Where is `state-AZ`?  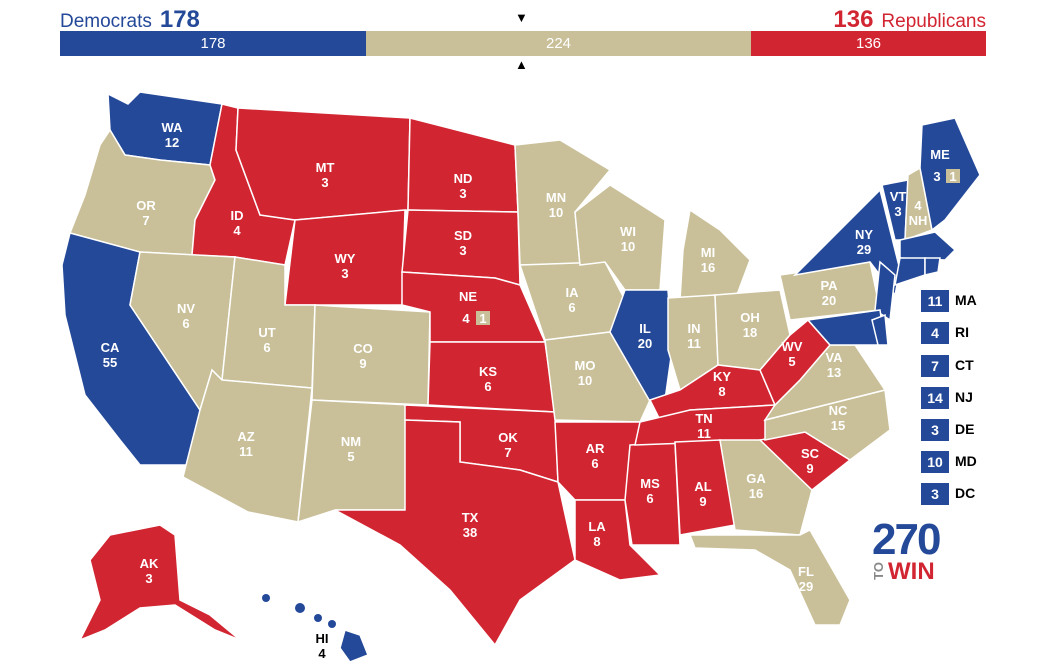
state-AZ is located at coordinates (247, 445).